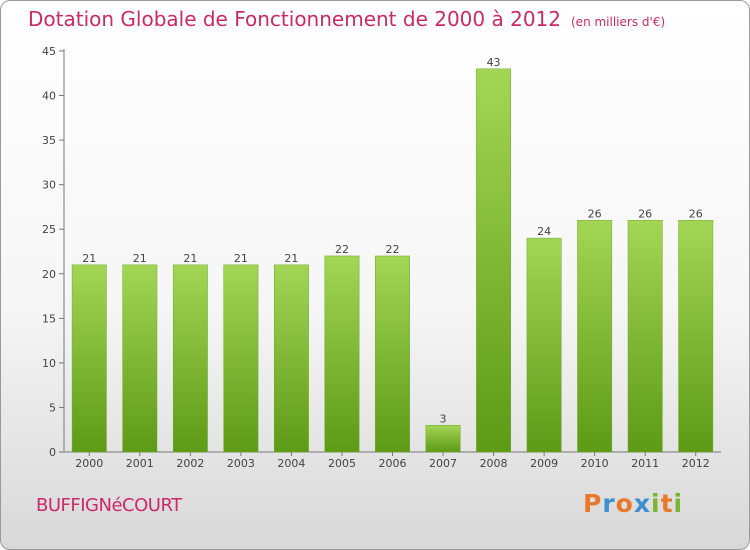 This screenshot has height=550, width=750. What do you see at coordinates (593, 503) in the screenshot?
I see `logo-letter: P` at bounding box center [593, 503].